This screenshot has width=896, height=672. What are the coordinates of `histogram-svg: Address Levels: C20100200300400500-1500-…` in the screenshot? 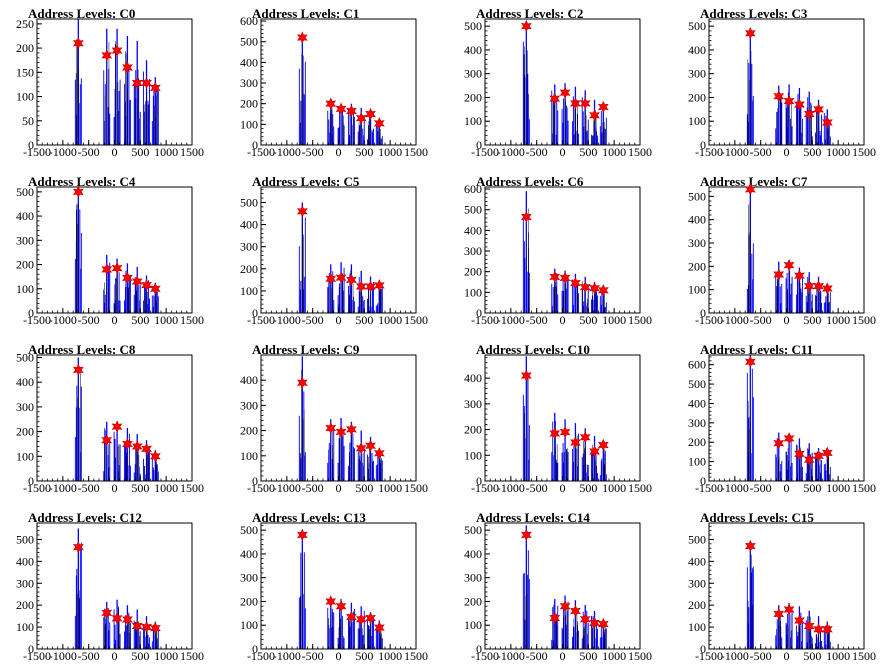 It's located at (558, 82).